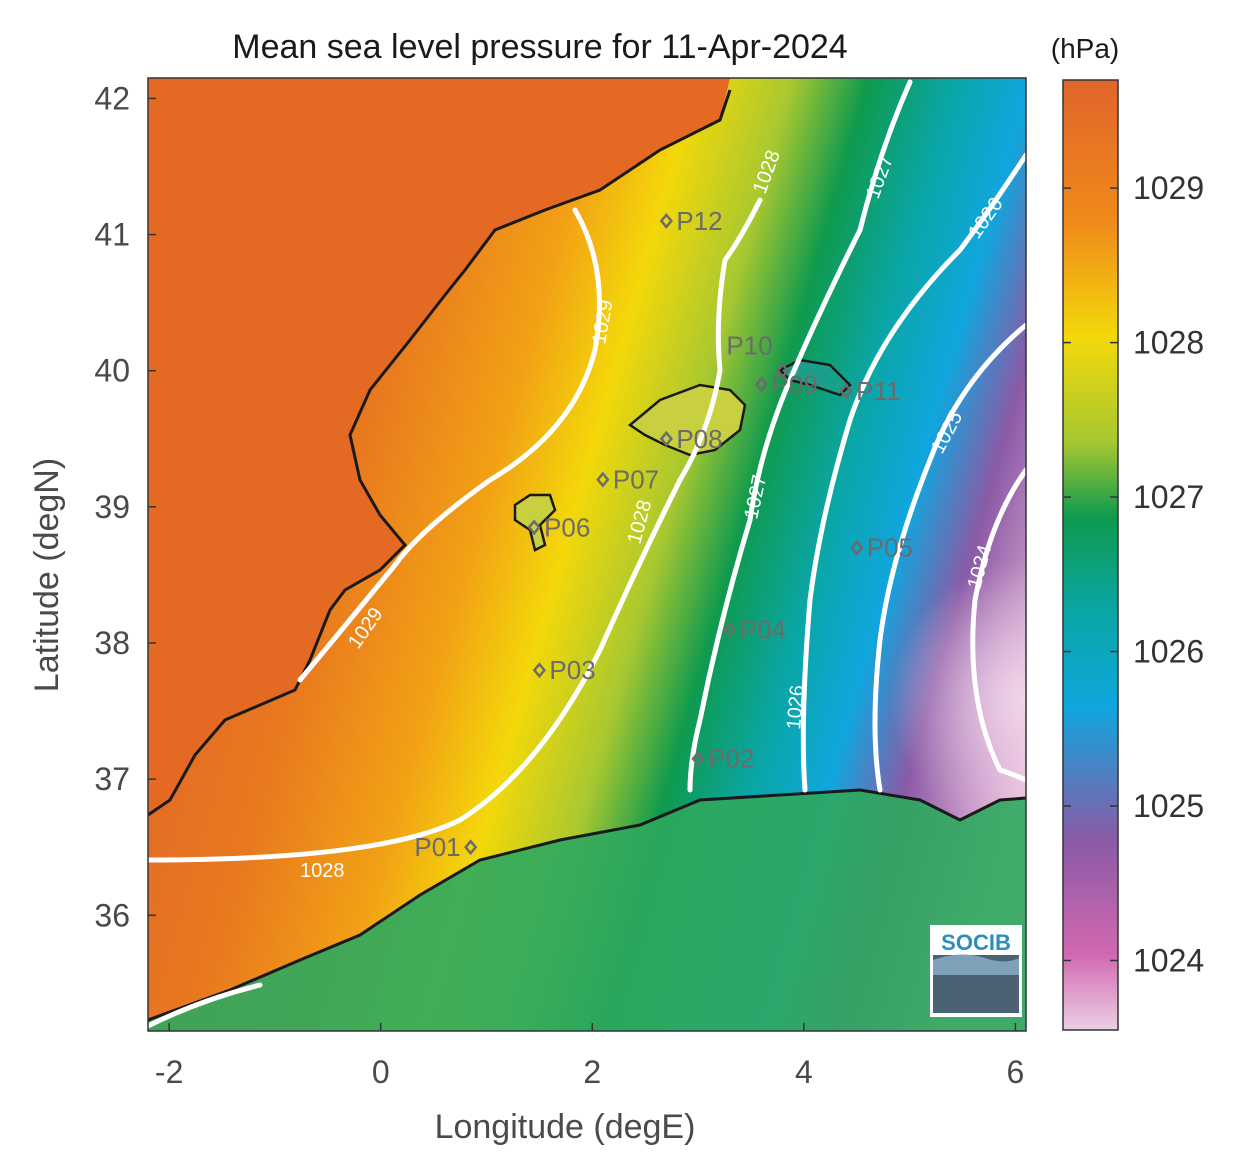 This screenshot has width=1243, height=1173. I want to click on socib-logo-text: SOCIB, so click(976, 942).